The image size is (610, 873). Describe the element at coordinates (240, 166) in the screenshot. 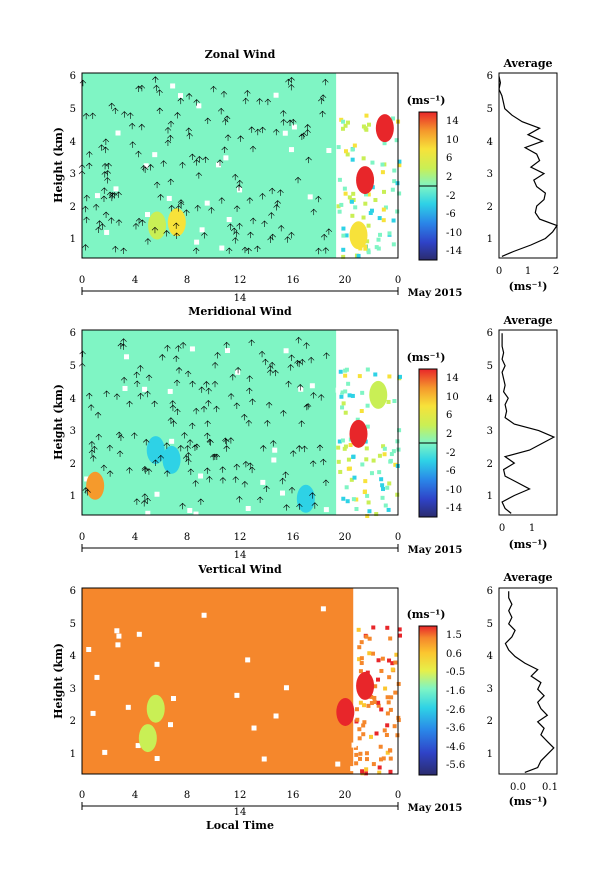

I see `heatmap-field` at that location.